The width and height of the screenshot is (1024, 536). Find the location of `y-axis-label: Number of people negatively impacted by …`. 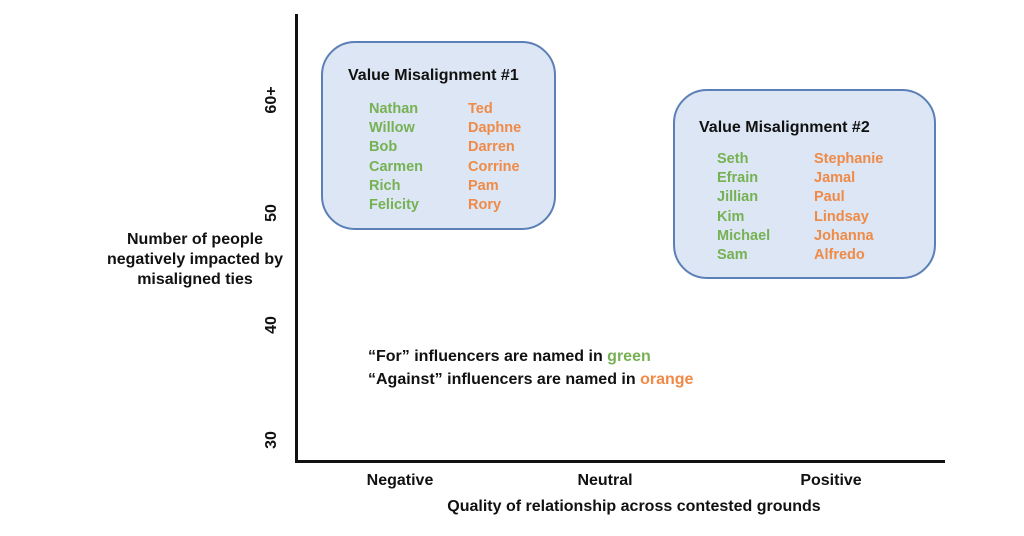

y-axis-label: Number of people negatively impacted by … is located at coordinates (195, 260).